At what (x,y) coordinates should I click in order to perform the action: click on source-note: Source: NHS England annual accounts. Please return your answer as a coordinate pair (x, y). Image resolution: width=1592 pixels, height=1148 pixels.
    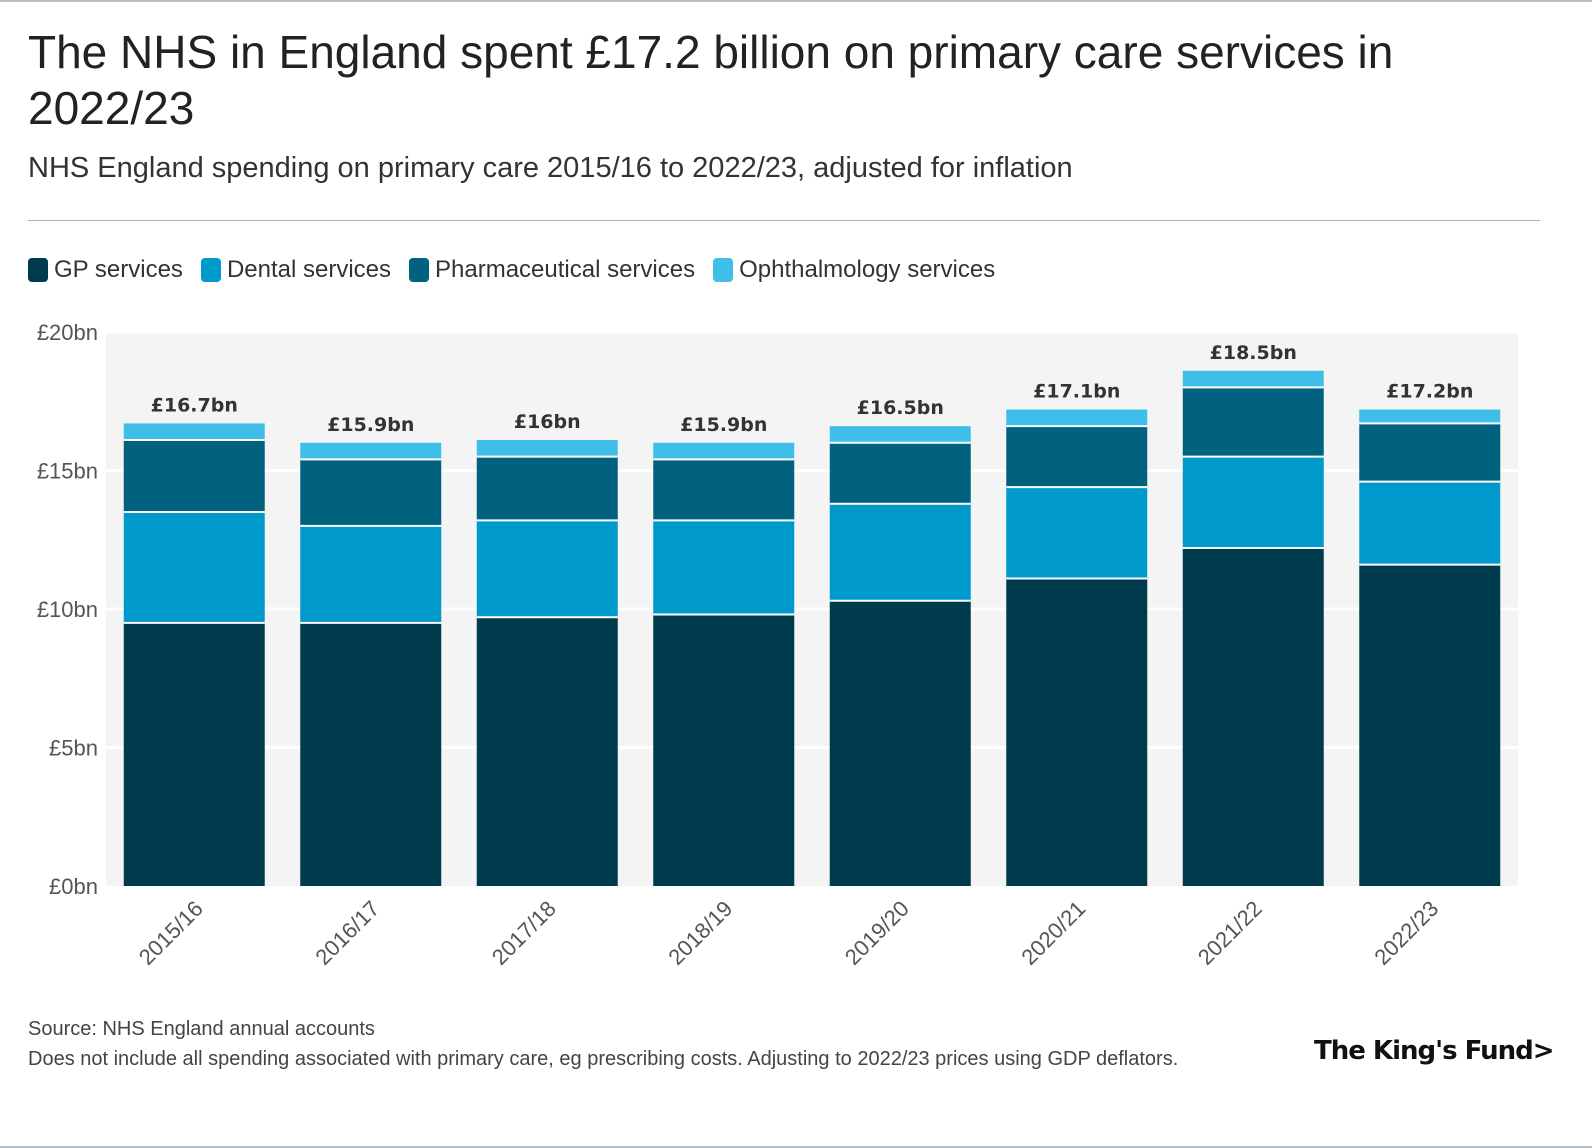
    Looking at the image, I should click on (201, 1029).